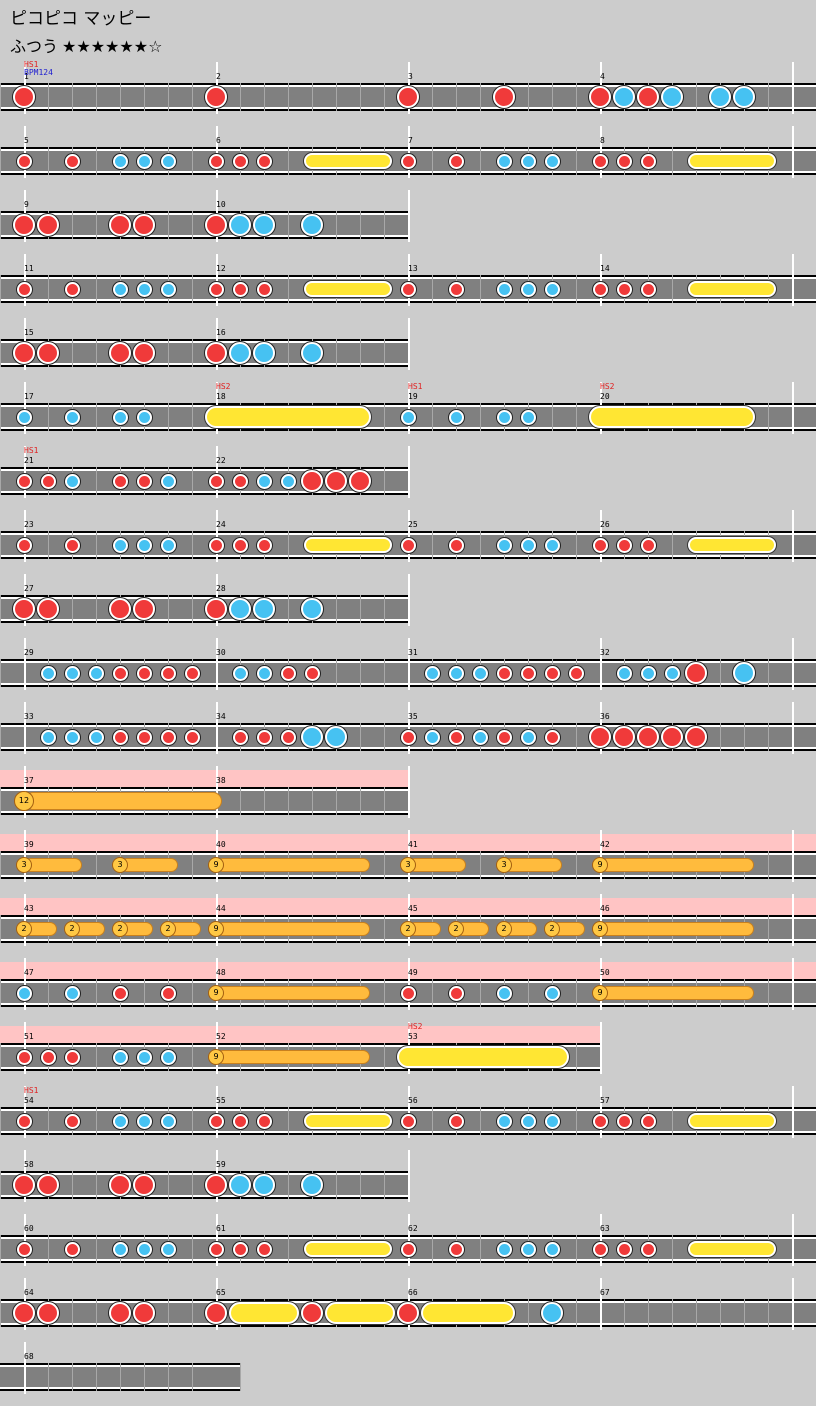  What do you see at coordinates (408, 734) in the screenshot?
I see `chart-row: 33 34 35 36` at bounding box center [408, 734].